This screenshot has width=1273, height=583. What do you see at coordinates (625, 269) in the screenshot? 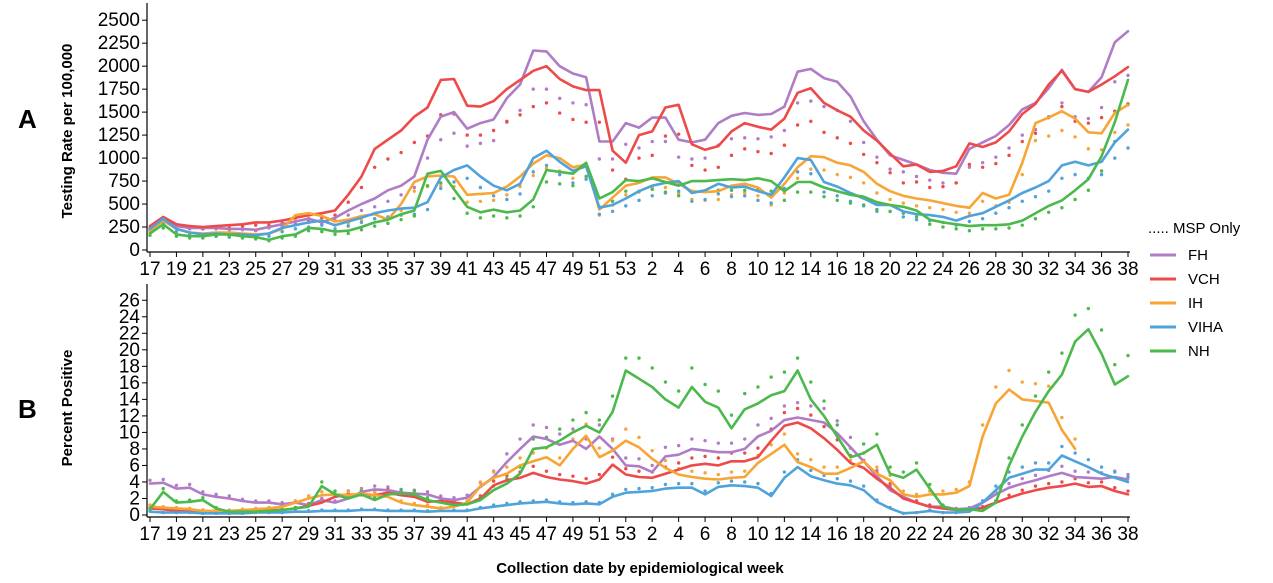
I see `x-tick-label-a: 53` at bounding box center [625, 269].